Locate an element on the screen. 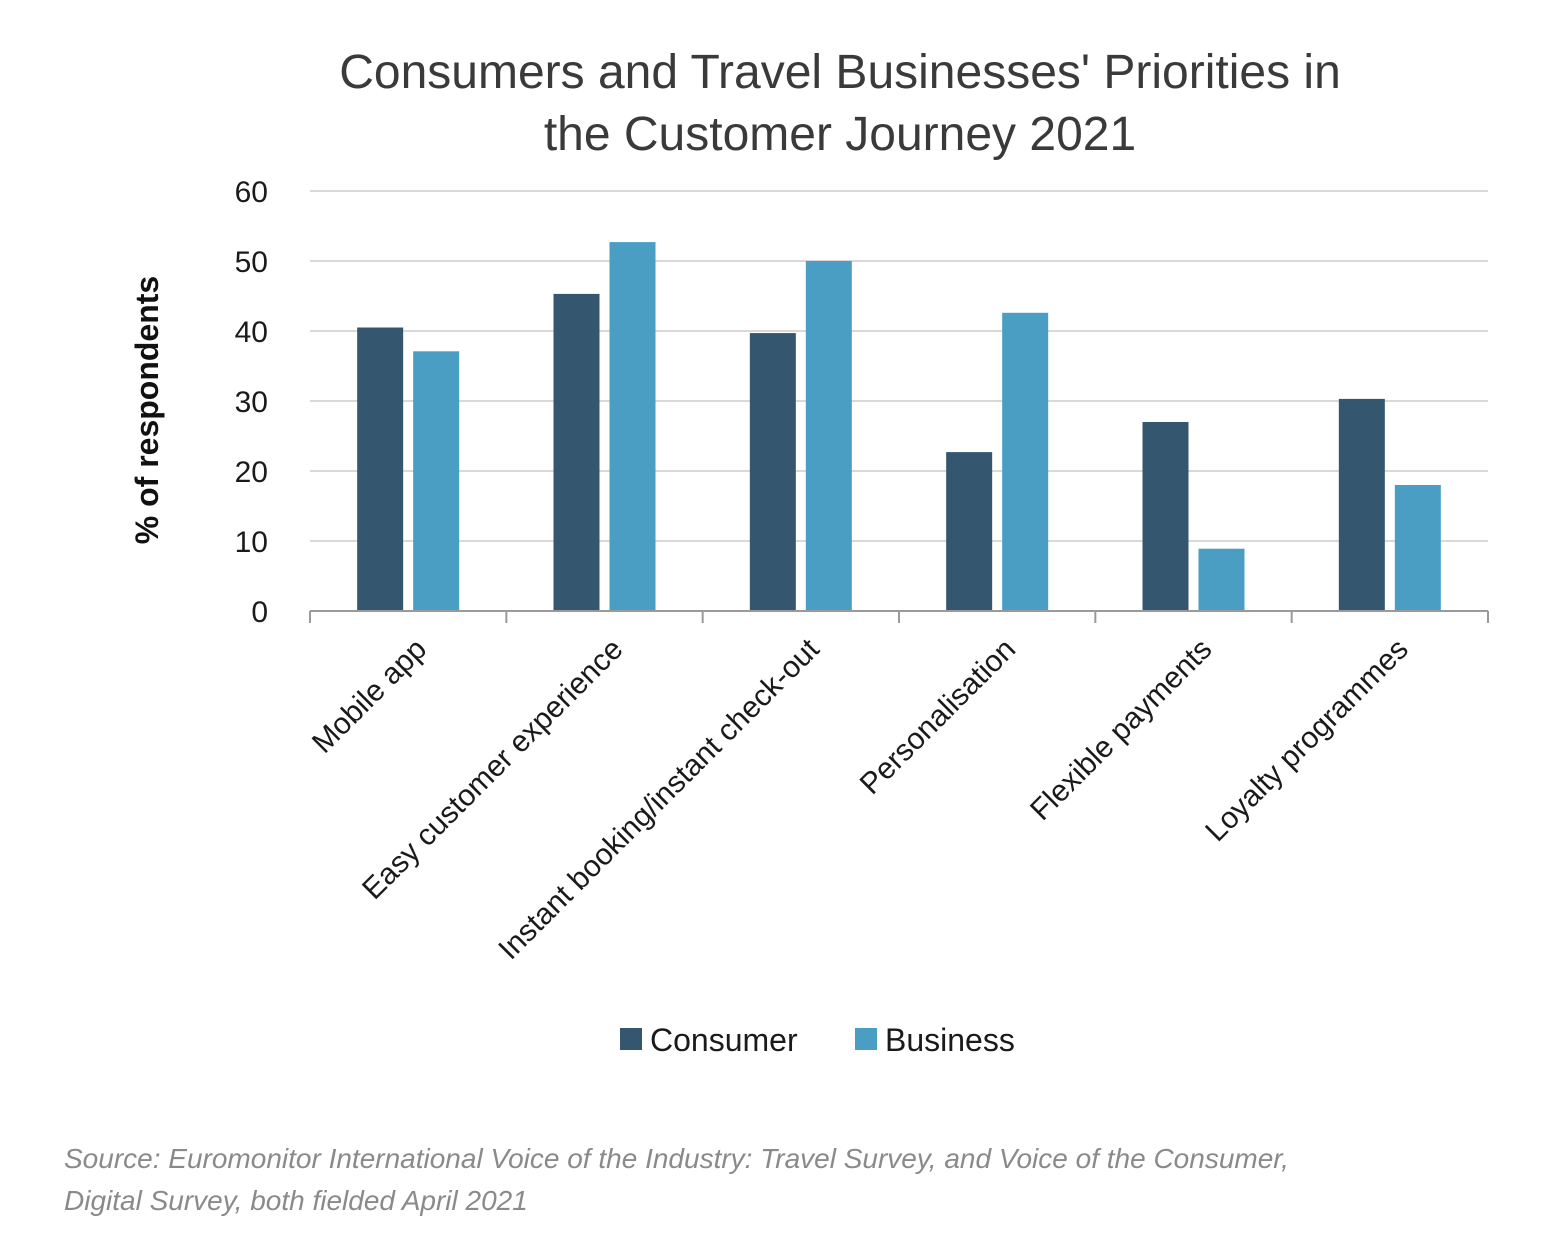 The image size is (1567, 1246). legend: Consumer Business is located at coordinates (817, 1040).